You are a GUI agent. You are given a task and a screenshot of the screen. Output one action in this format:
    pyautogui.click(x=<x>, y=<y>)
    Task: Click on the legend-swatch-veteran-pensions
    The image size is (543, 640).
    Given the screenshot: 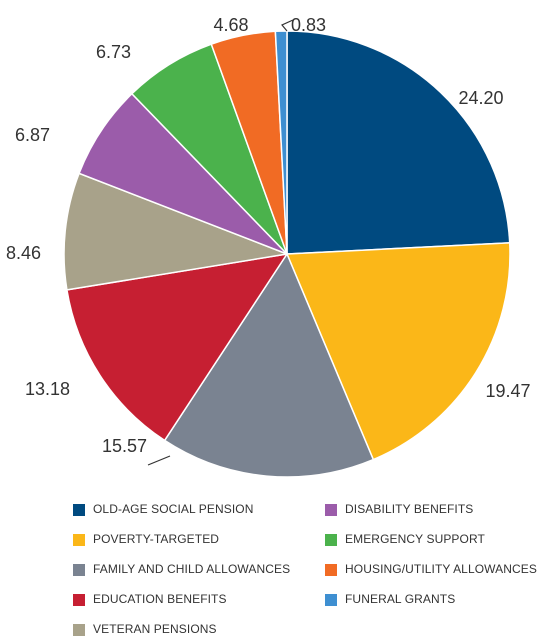 What is the action you would take?
    pyautogui.click(x=79, y=630)
    